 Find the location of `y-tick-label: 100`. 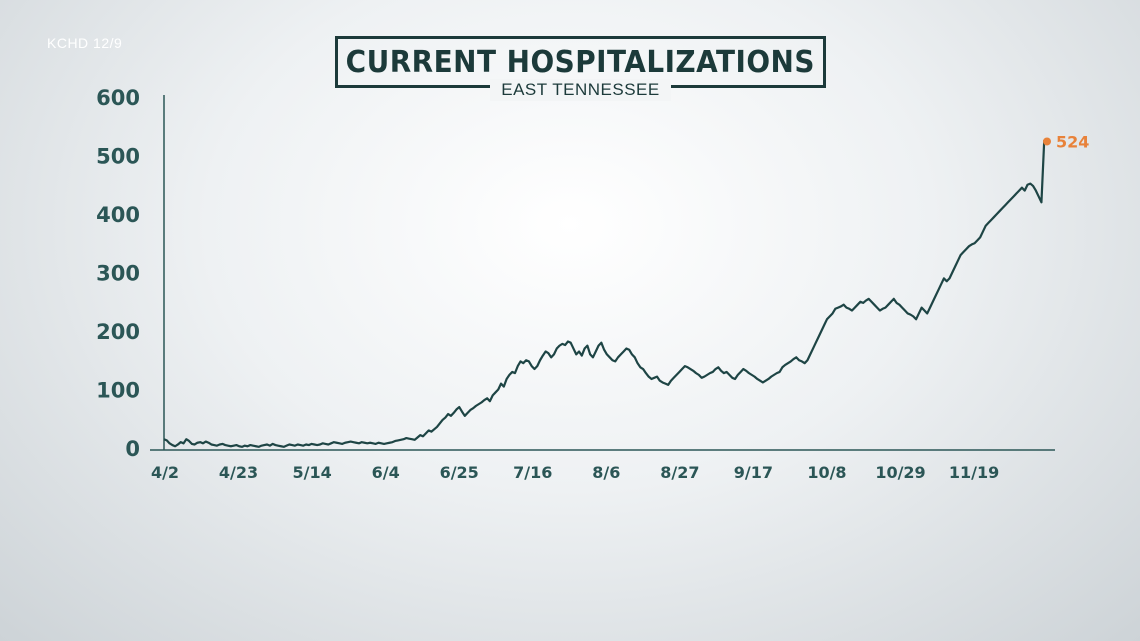

y-tick-label: 100 is located at coordinates (118, 391).